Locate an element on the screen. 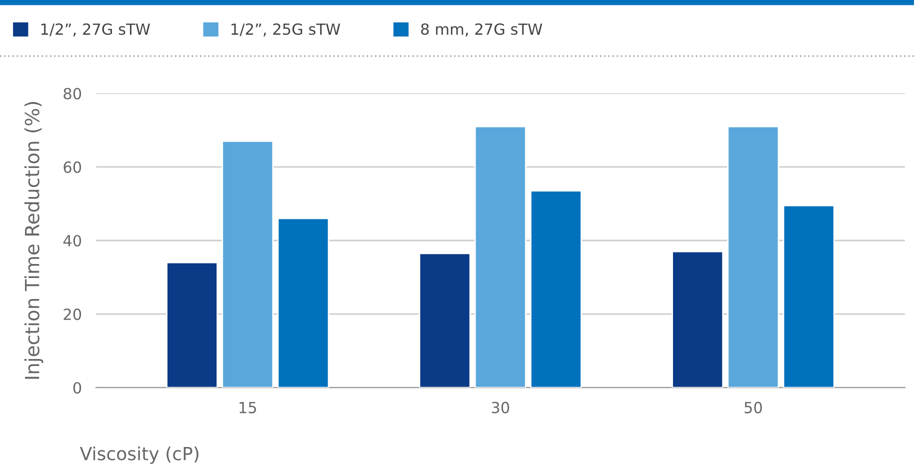  y-tick-label: 80 is located at coordinates (73, 94).